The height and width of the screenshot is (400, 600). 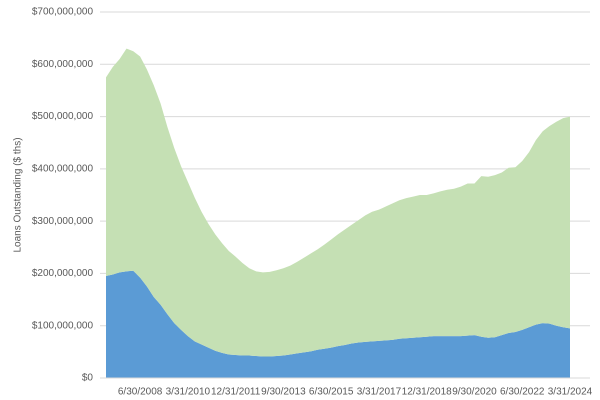 What do you see at coordinates (379, 392) in the screenshot?
I see `x-tick-label: 3/31/2017` at bounding box center [379, 392].